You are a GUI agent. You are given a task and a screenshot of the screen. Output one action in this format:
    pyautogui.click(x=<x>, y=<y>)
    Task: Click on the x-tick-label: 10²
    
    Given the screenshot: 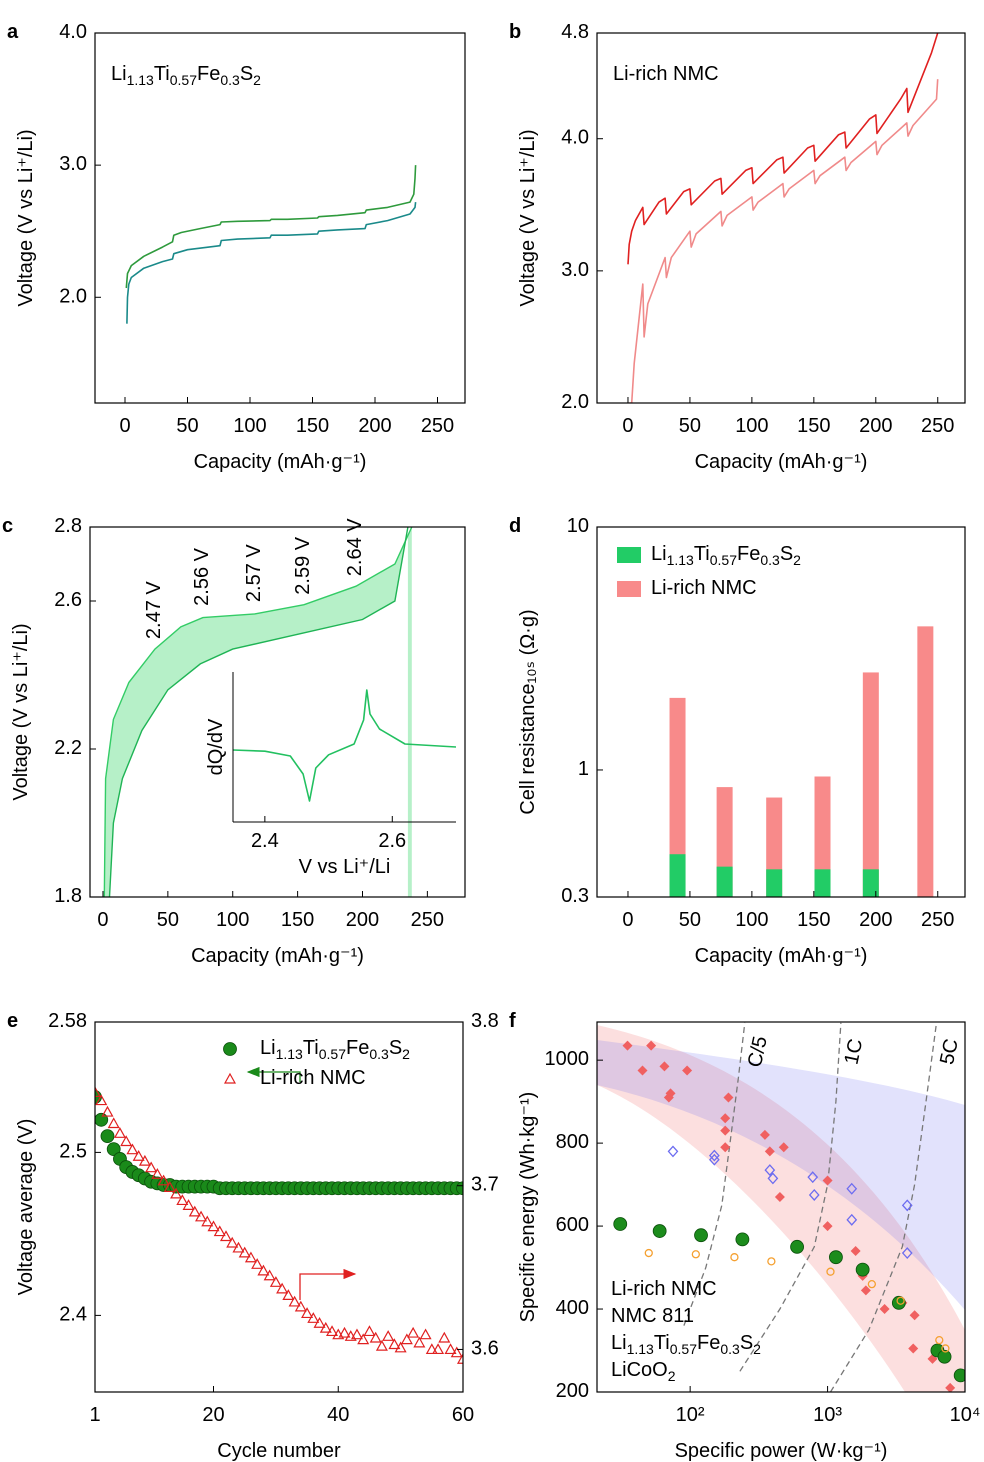 What is the action you would take?
    pyautogui.click(x=690, y=1415)
    